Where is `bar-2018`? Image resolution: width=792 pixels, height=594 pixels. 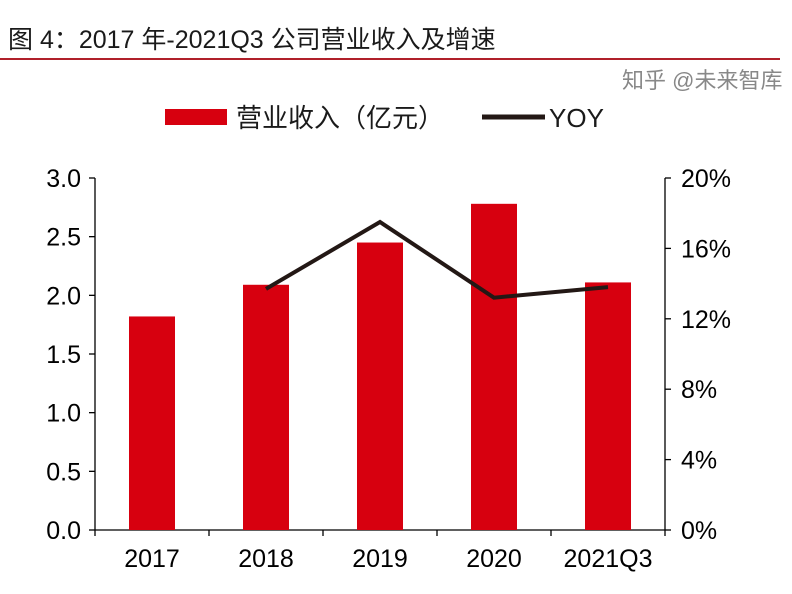 bar-2018 is located at coordinates (266, 407).